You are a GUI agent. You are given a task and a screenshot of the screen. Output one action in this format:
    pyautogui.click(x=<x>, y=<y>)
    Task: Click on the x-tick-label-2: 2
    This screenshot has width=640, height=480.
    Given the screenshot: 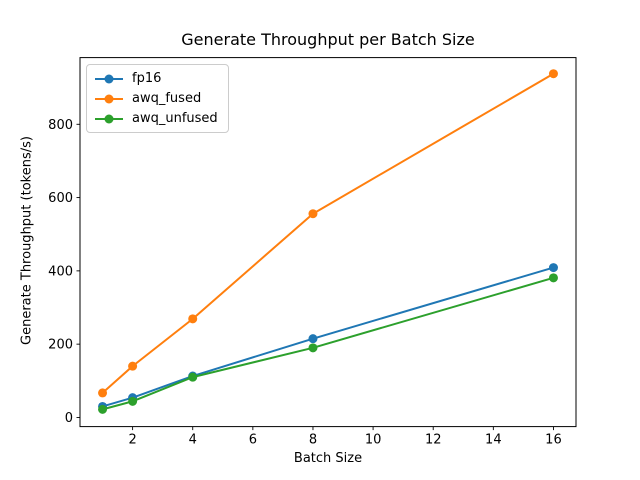 What is the action you would take?
    pyautogui.click(x=132, y=440)
    